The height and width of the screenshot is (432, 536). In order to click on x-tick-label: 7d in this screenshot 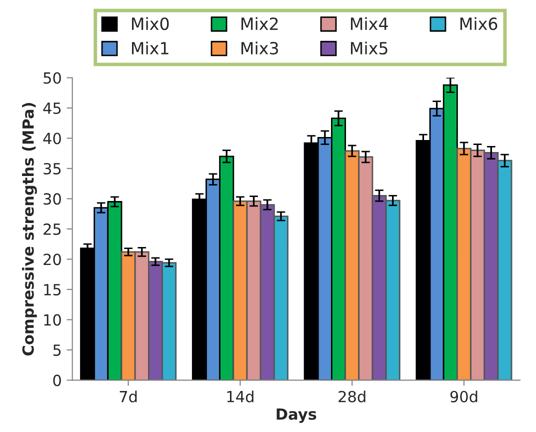, I will do `click(128, 396)`.